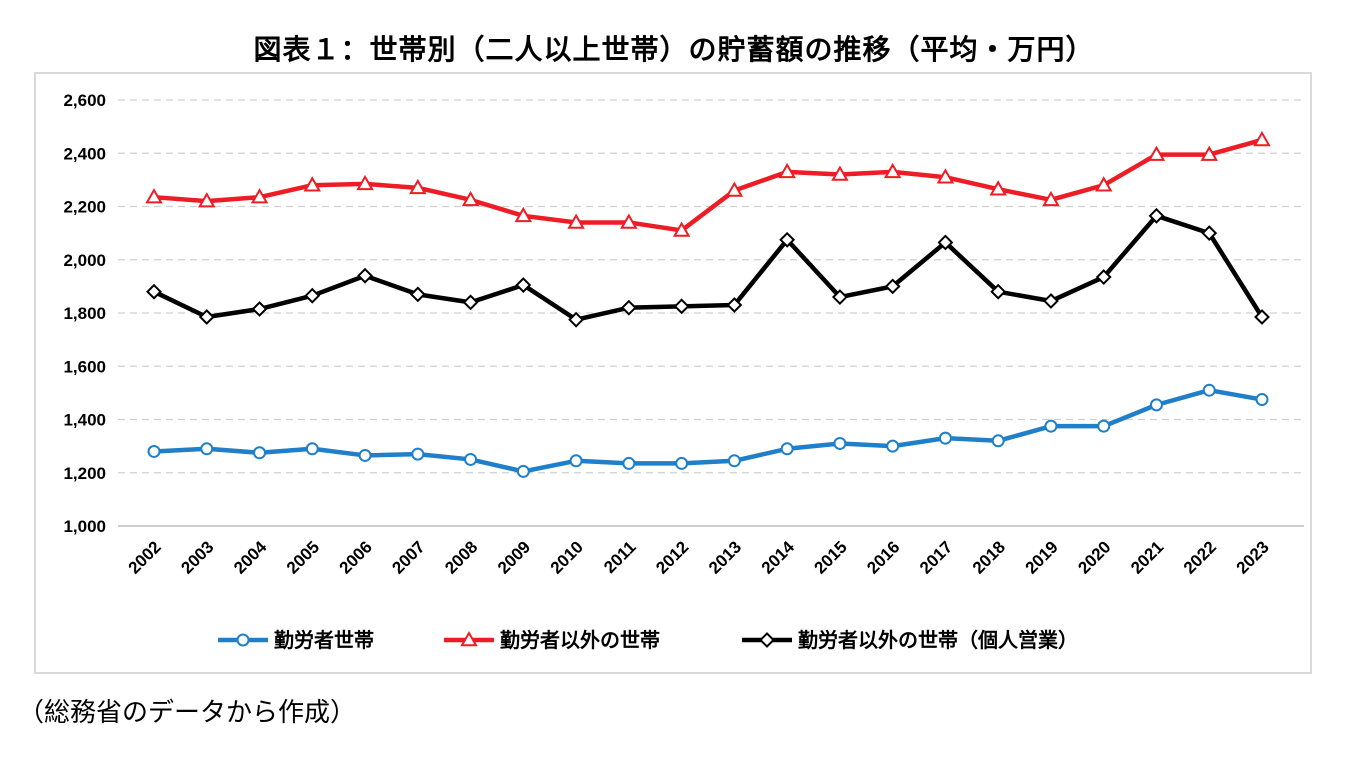 This screenshot has width=1348, height=762. Describe the element at coordinates (1147, 557) in the screenshot. I see `x-tick-label: 2021` at that location.